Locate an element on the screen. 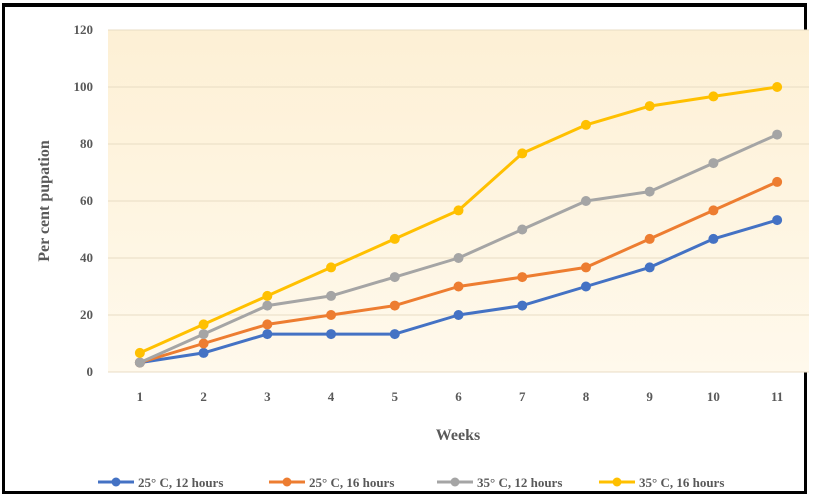 The image size is (815, 502). x-tick-label: 2 is located at coordinates (203, 396).